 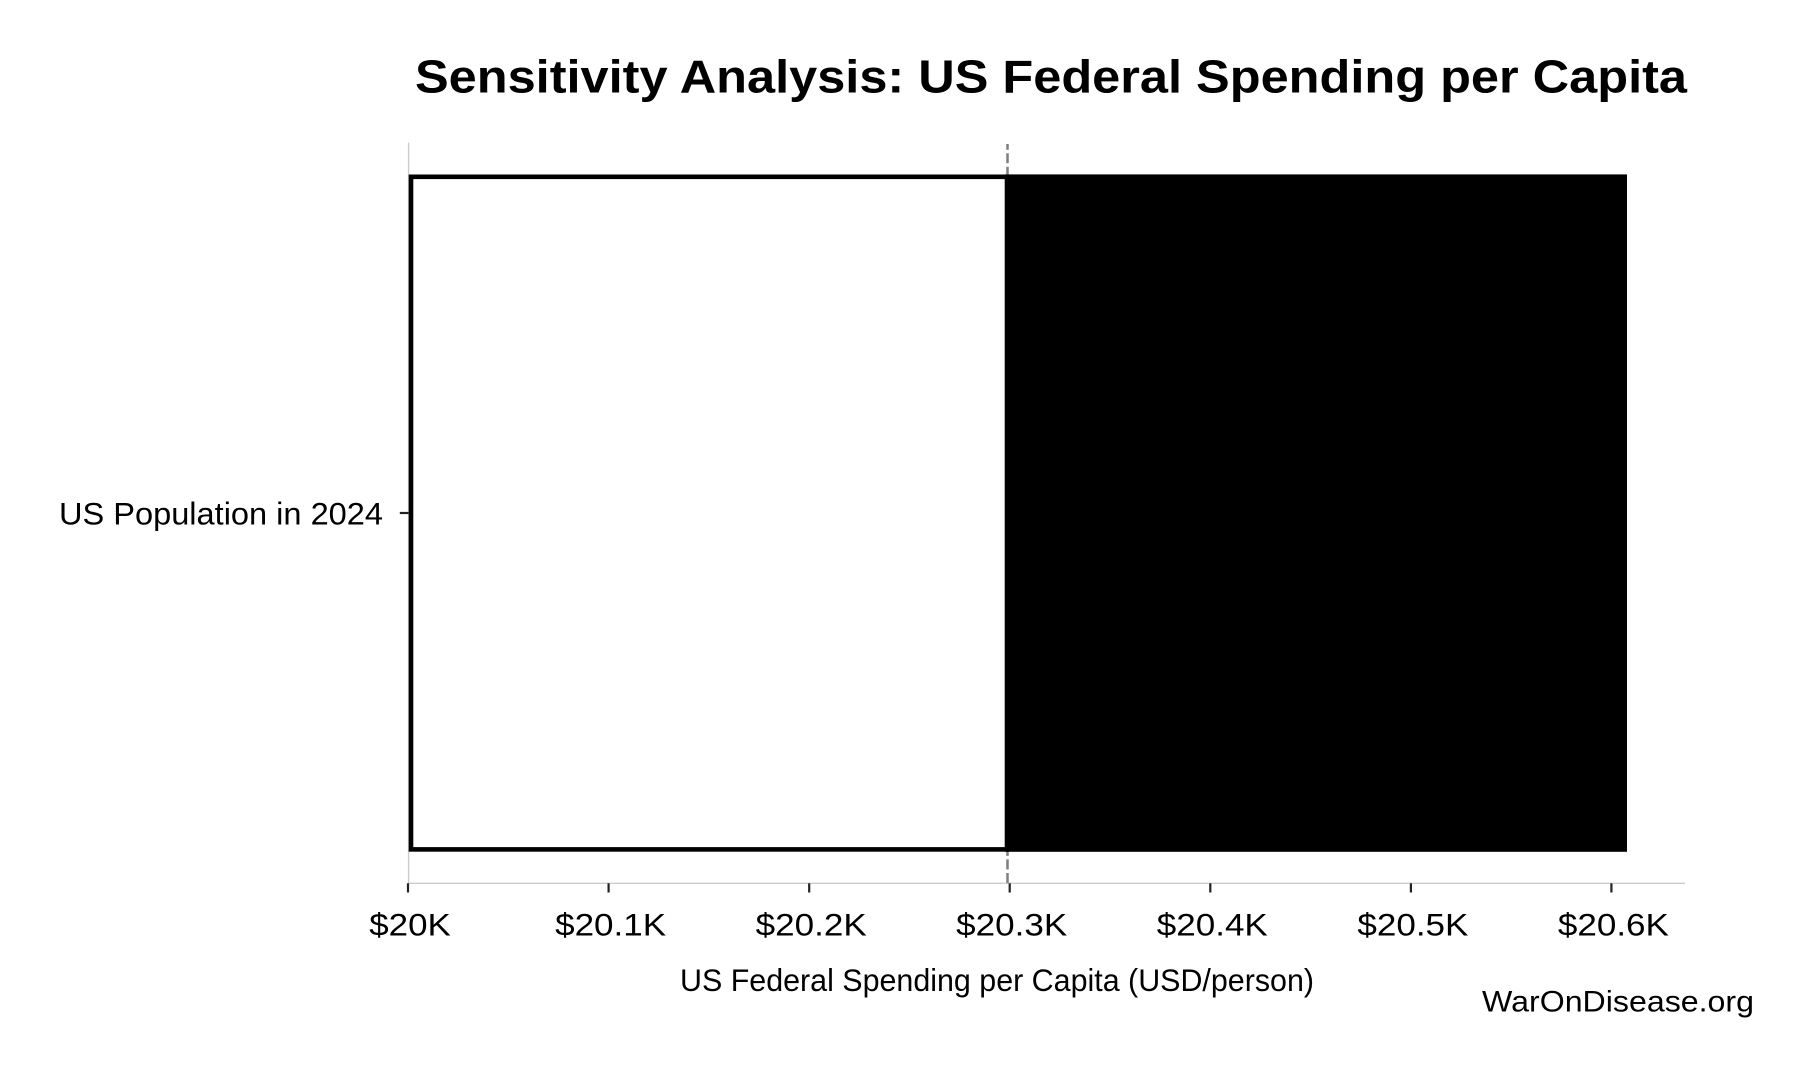 I want to click on svg-text: $20.5K, so click(x=1412, y=925).